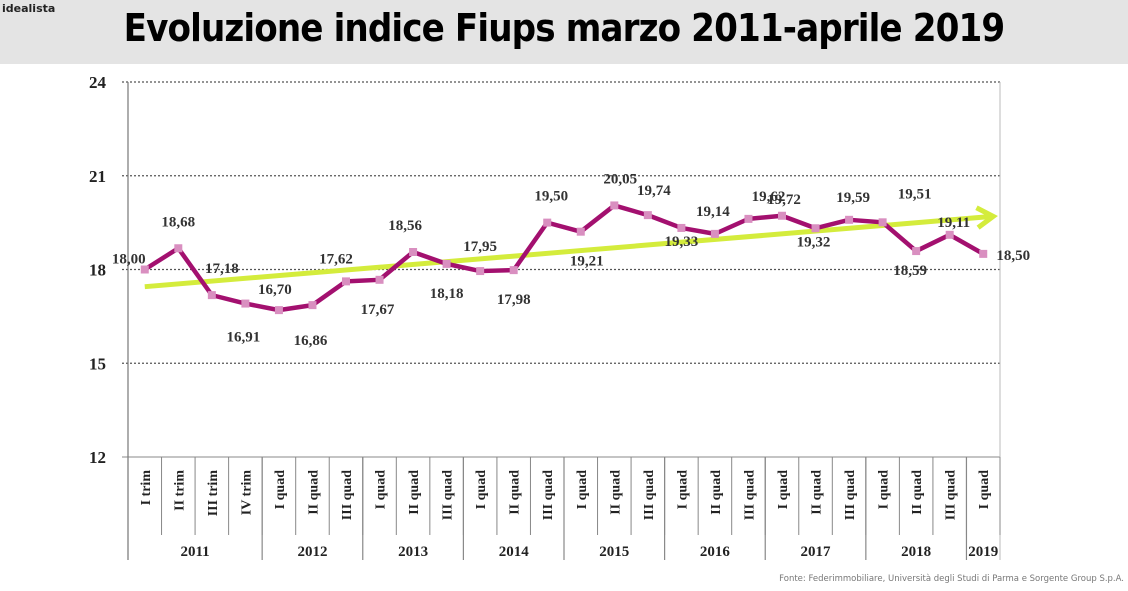 Image resolution: width=1128 pixels, height=591 pixels. Describe the element at coordinates (915, 194) in the screenshot. I see `data-label: 19,51` at that location.